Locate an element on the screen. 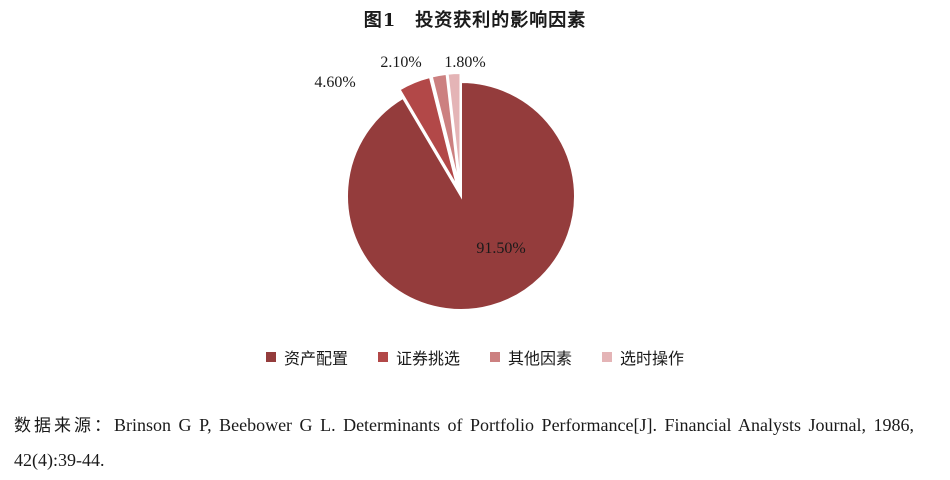 The image size is (950, 480). legend-item: 资产配置 is located at coordinates (306, 357).